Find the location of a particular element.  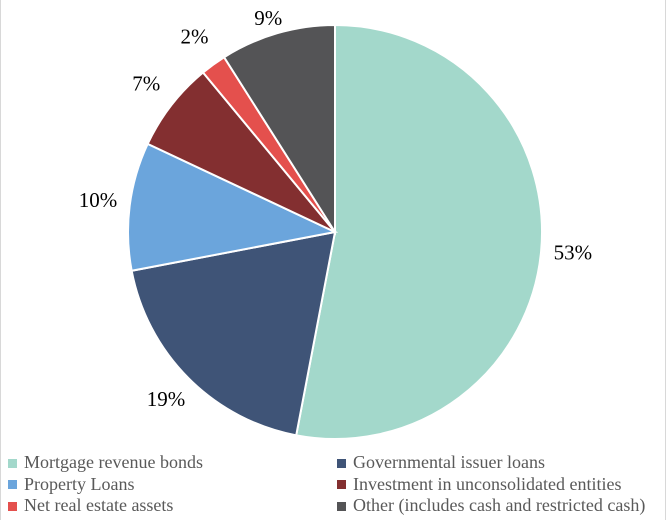

data-label-2: 19% is located at coordinates (166, 399).